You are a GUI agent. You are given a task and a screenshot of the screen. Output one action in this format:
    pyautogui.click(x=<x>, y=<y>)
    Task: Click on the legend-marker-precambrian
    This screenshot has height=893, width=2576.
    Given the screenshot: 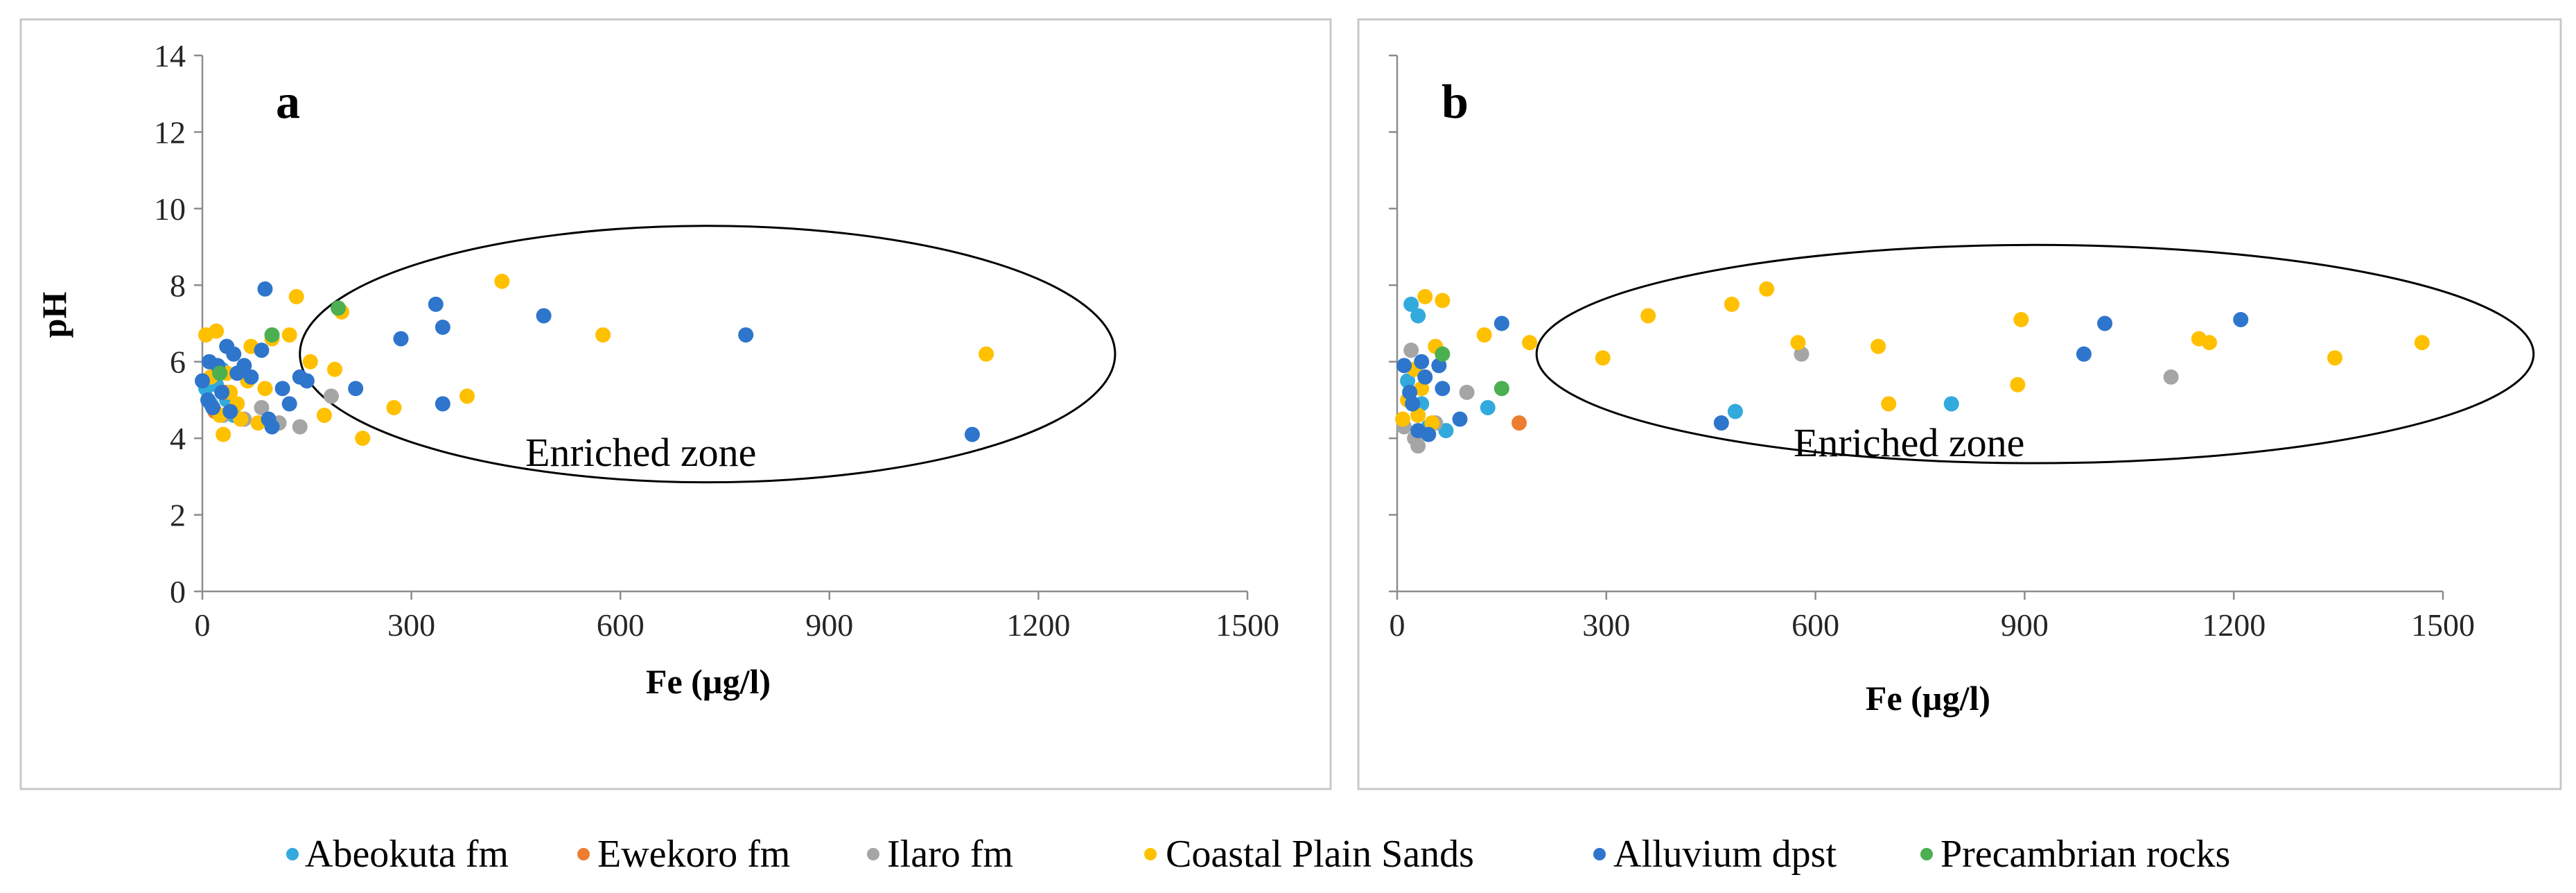 What is the action you would take?
    pyautogui.click(x=1926, y=854)
    